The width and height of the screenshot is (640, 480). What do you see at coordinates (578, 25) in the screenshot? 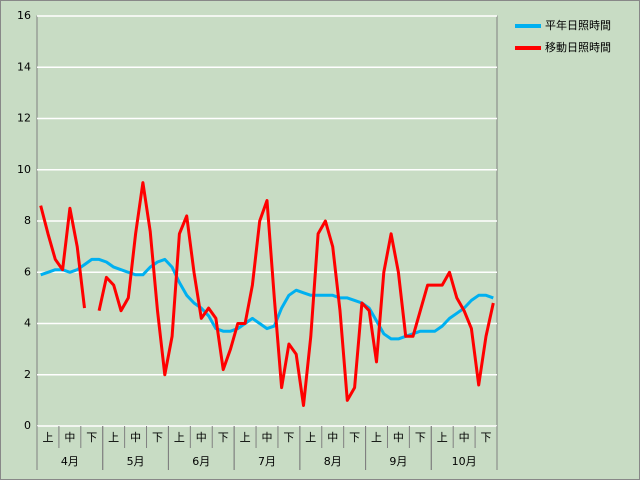
I see `legend-label: 平年日照時間` at bounding box center [578, 25].